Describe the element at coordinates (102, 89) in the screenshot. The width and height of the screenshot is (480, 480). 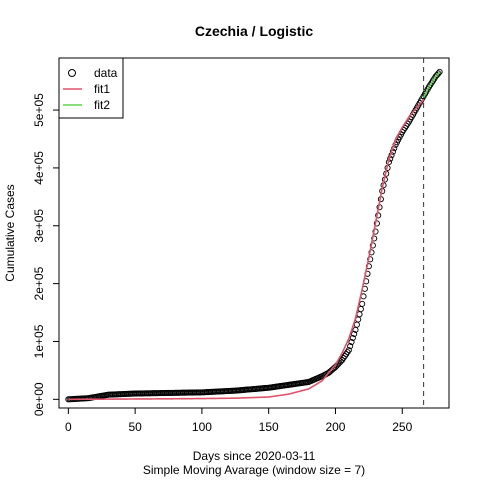
I see `legend-label-fit1: fit1` at that location.